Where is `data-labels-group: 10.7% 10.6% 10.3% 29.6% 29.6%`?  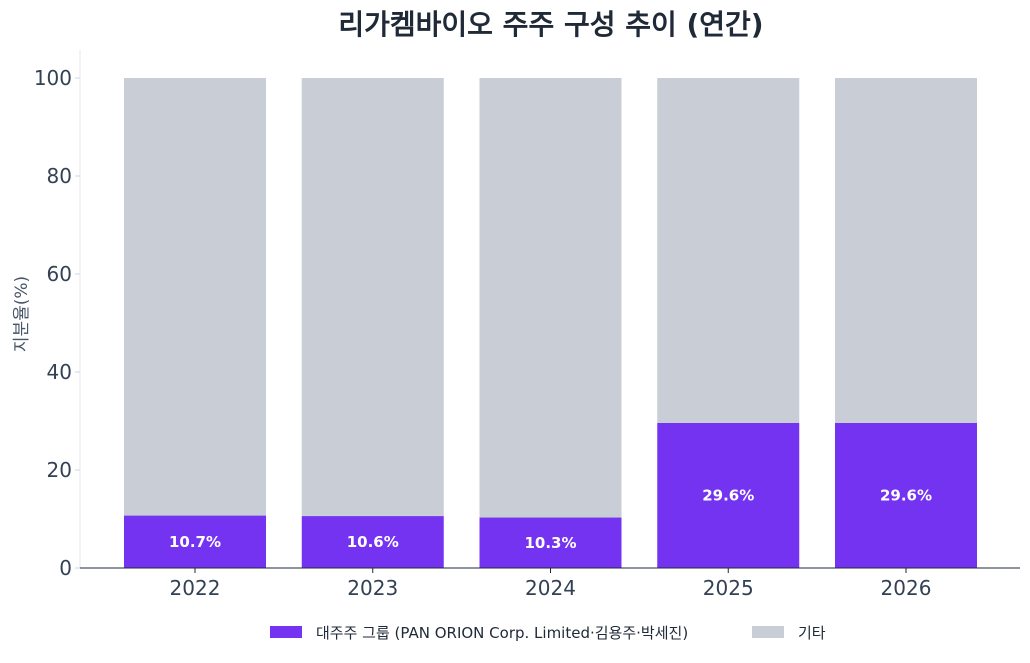 data-labels-group: 10.7% 10.6% 10.3% 29.6% 29.6% is located at coordinates (550, 518).